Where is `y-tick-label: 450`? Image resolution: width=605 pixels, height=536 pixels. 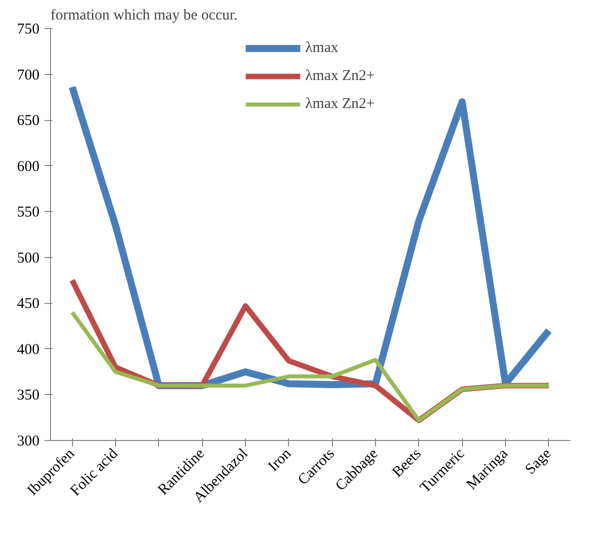
y-tick-label: 450 is located at coordinates (28, 304).